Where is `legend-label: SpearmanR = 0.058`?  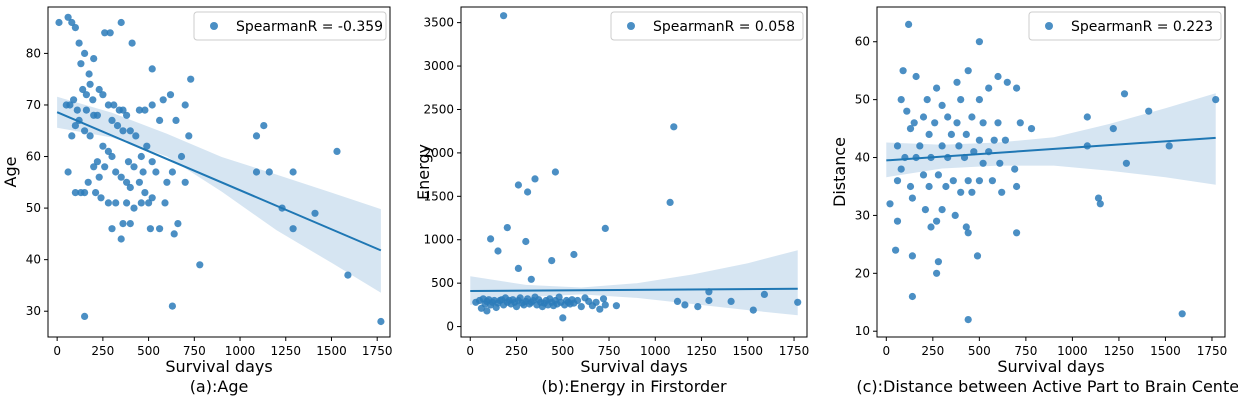
legend-label: SpearmanR = 0.058 is located at coordinates (724, 27).